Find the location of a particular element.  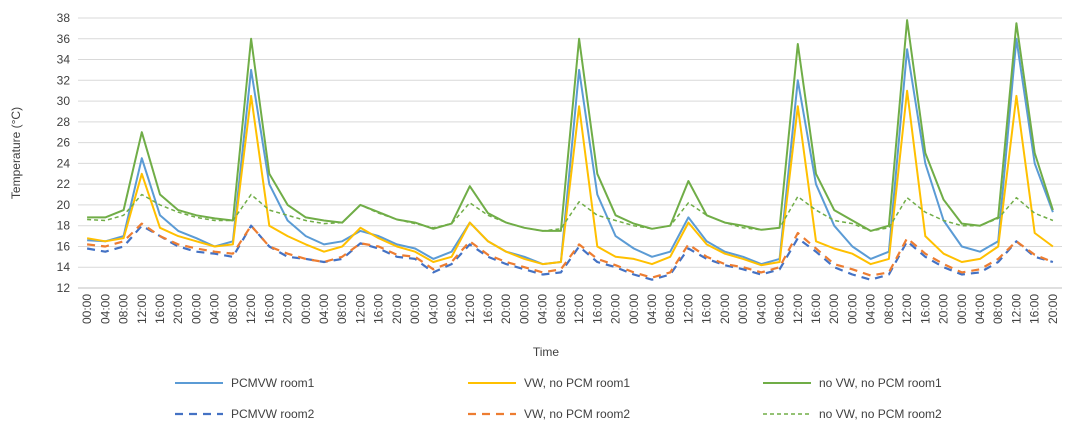

y-tick-label: 16 is located at coordinates (64, 246).